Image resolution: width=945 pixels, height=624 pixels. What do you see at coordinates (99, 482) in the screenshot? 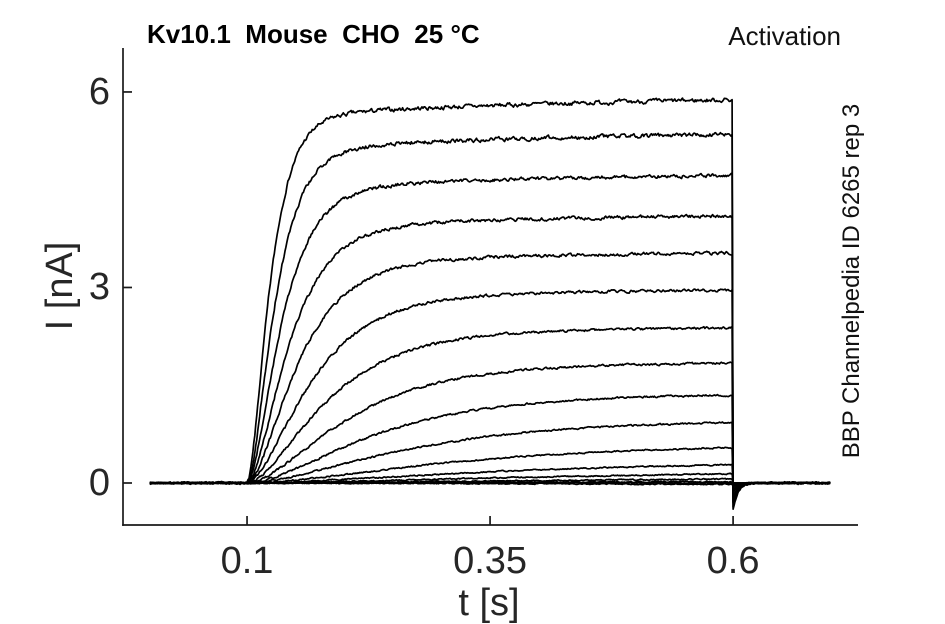
I see `y-tick-label-0: 0` at bounding box center [99, 482].